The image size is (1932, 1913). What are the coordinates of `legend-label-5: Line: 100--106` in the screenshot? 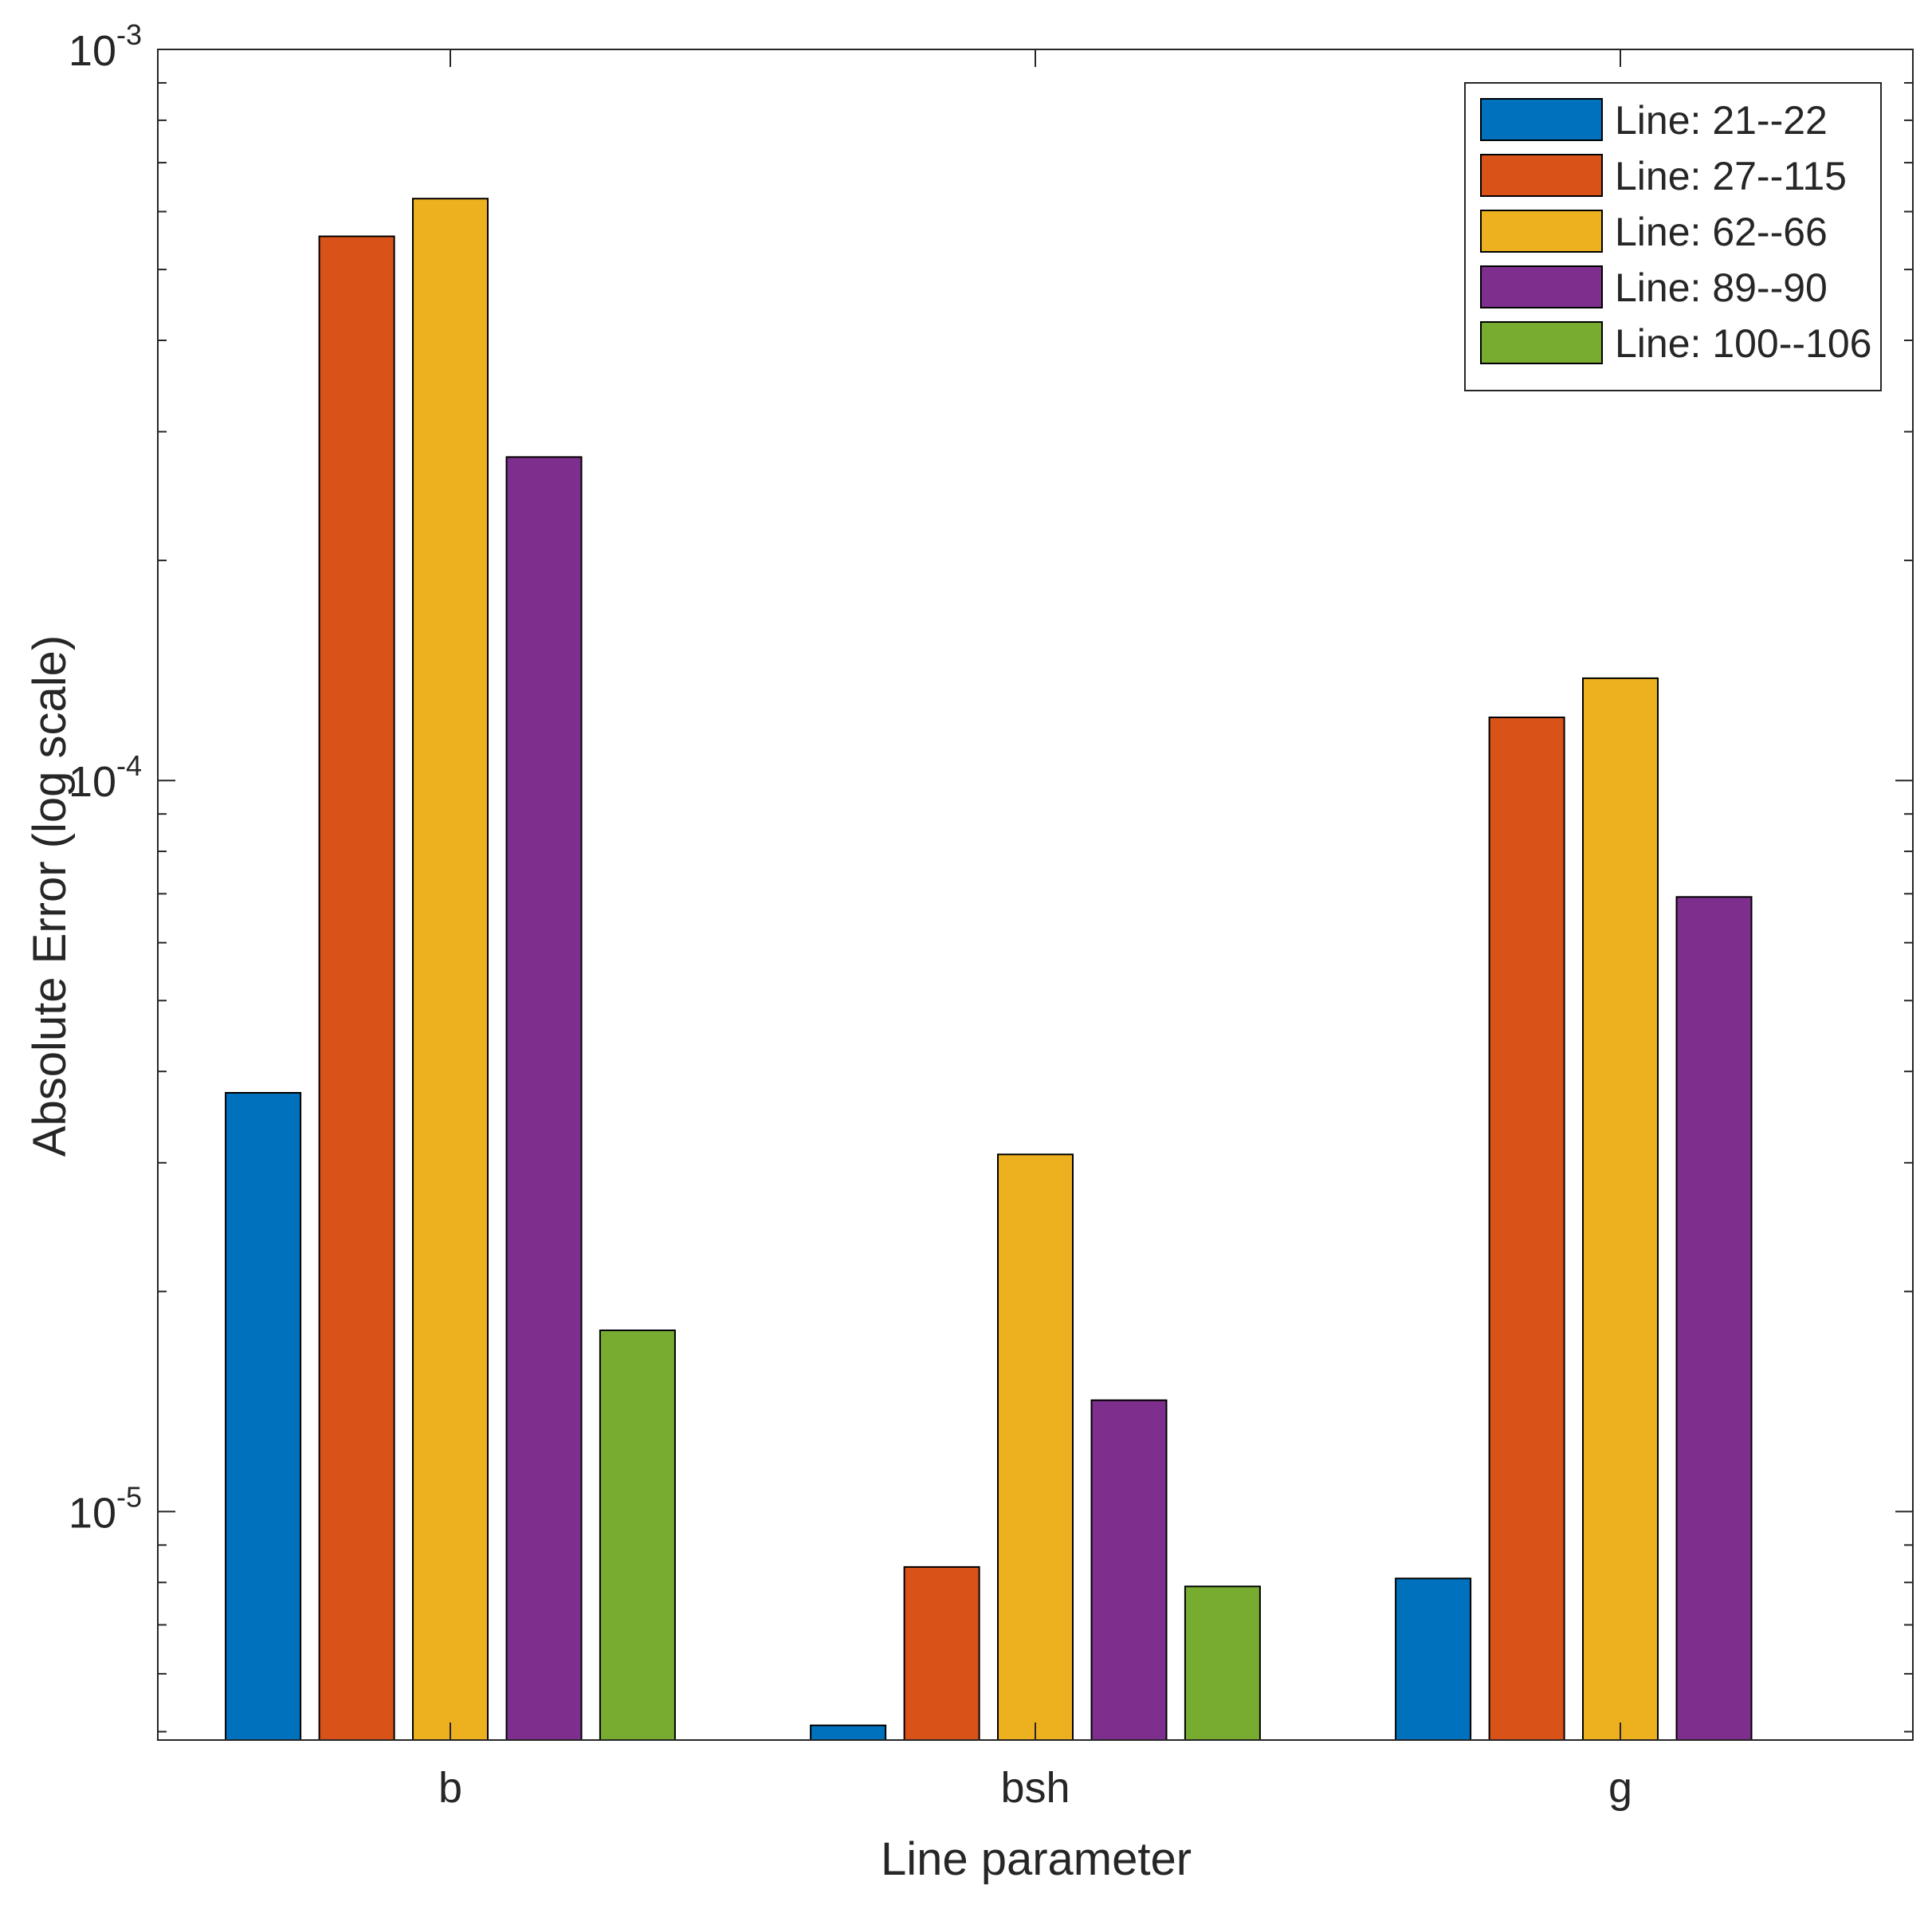 It's located at (1743, 343).